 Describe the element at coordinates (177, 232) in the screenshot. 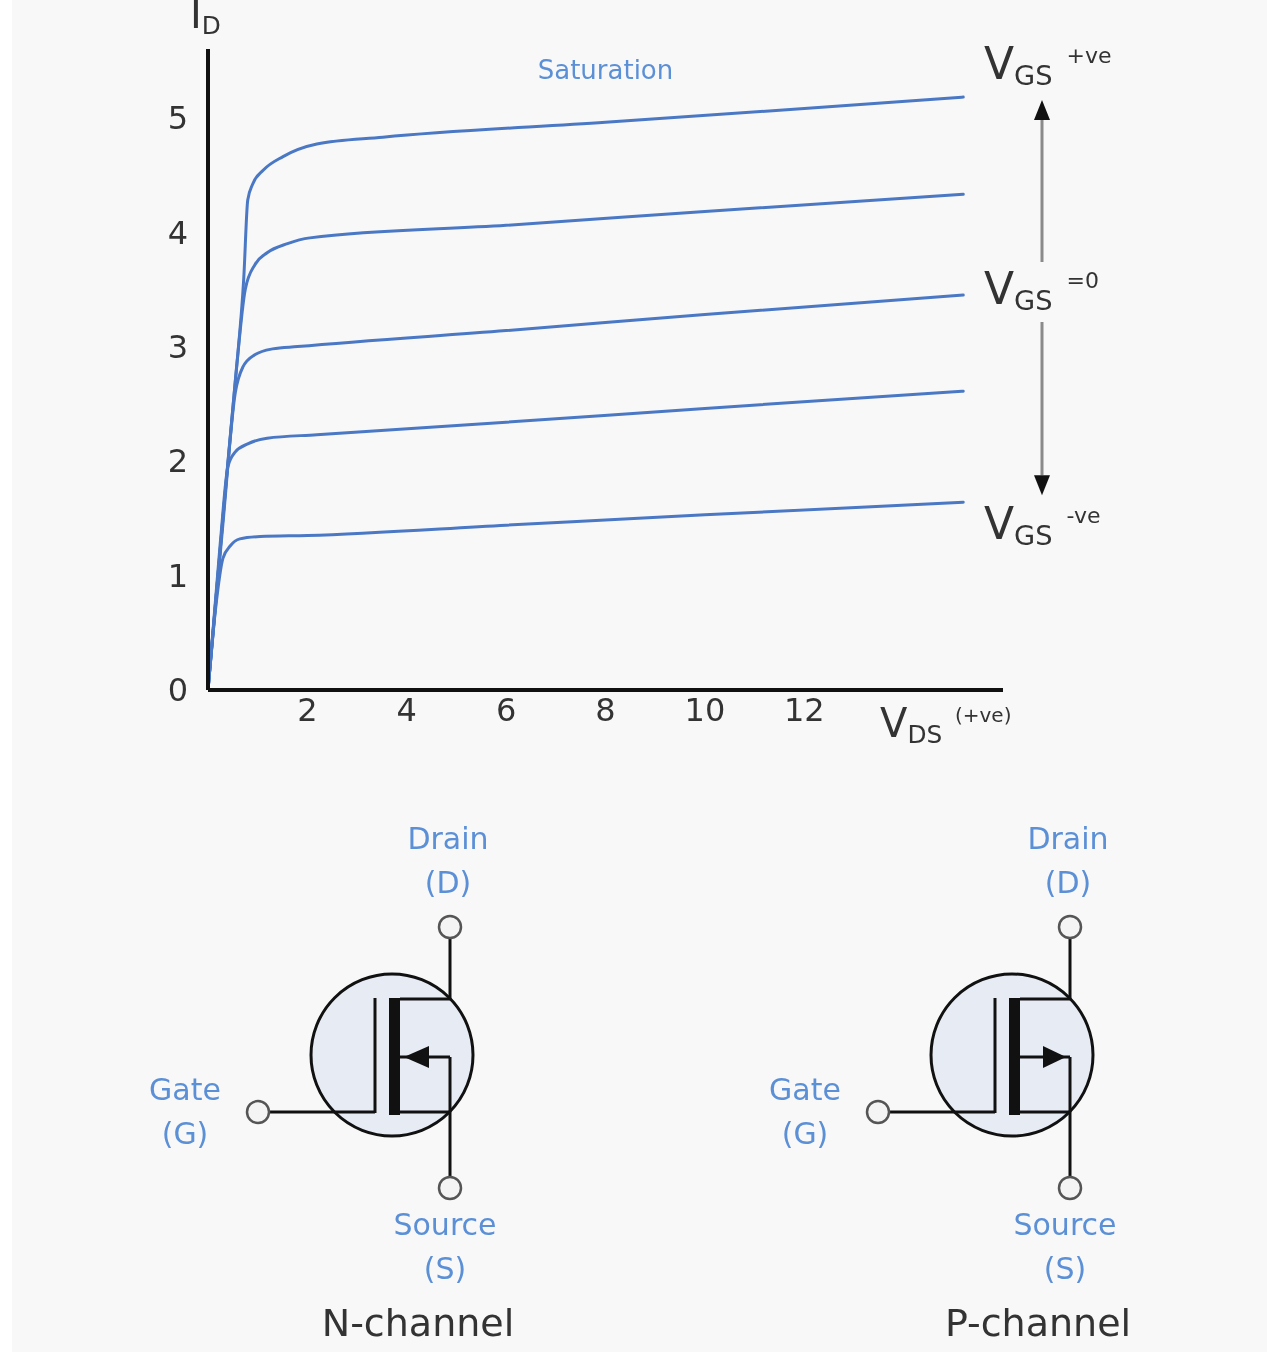

I see `y-tick-label: 4` at that location.